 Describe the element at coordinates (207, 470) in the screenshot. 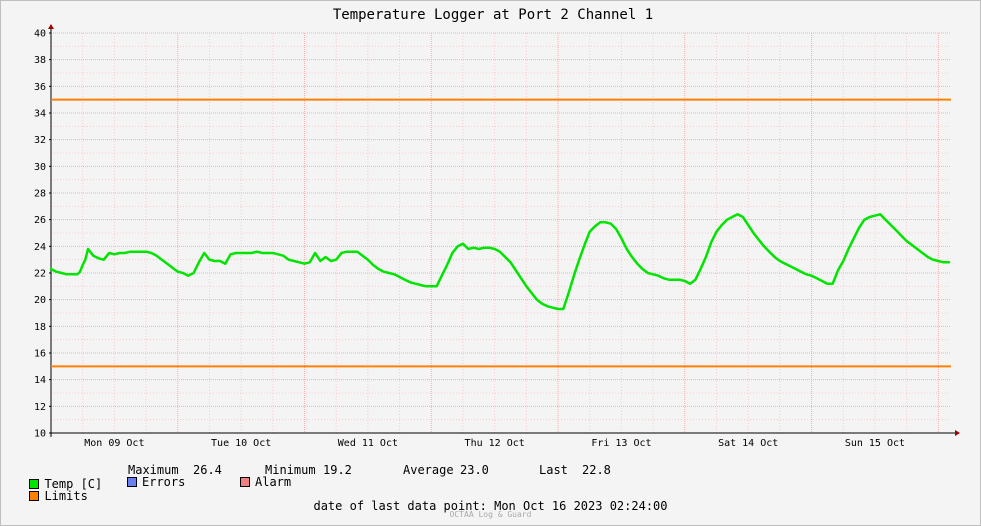

I see `maximum-value: 26.4` at that location.